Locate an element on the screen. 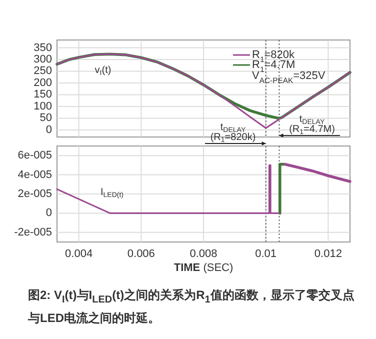 The height and width of the screenshot is (339, 376). x-tick-label: 0.01 is located at coordinates (266, 254).